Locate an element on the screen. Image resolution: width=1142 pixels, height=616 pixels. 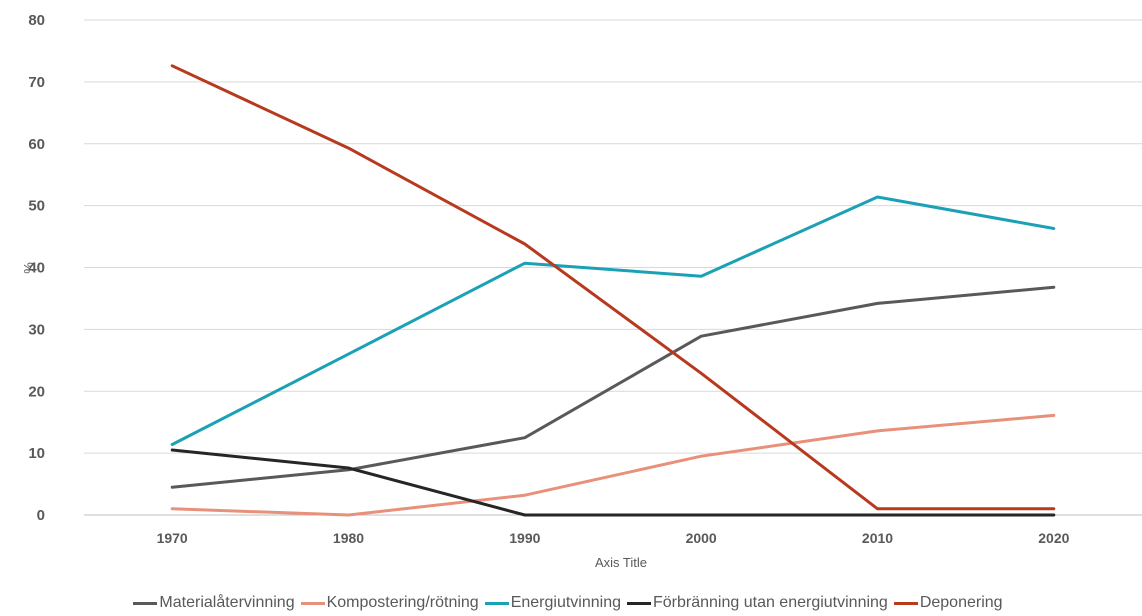
legend-item: Kompostering/rötning is located at coordinates (389, 603).